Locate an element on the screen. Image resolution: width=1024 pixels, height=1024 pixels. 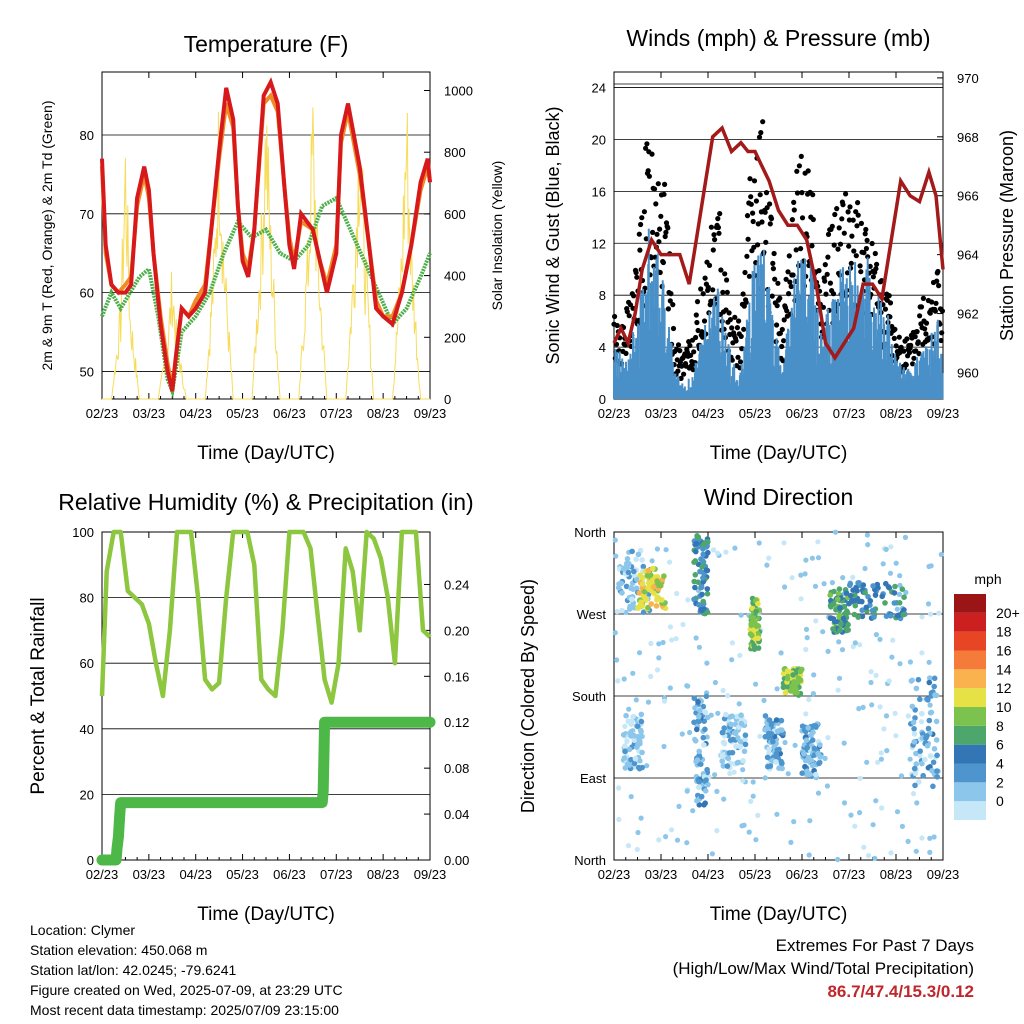
x-tick-label-3-7: 09/23 is located at coordinates (943, 874).